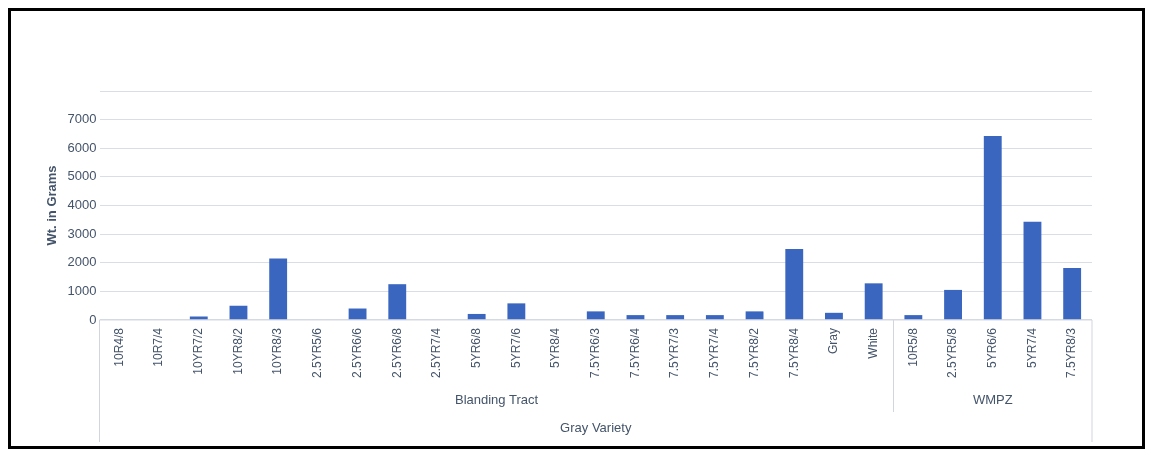 The image size is (1153, 457). I want to click on text: Blanding Tract, so click(496, 399).